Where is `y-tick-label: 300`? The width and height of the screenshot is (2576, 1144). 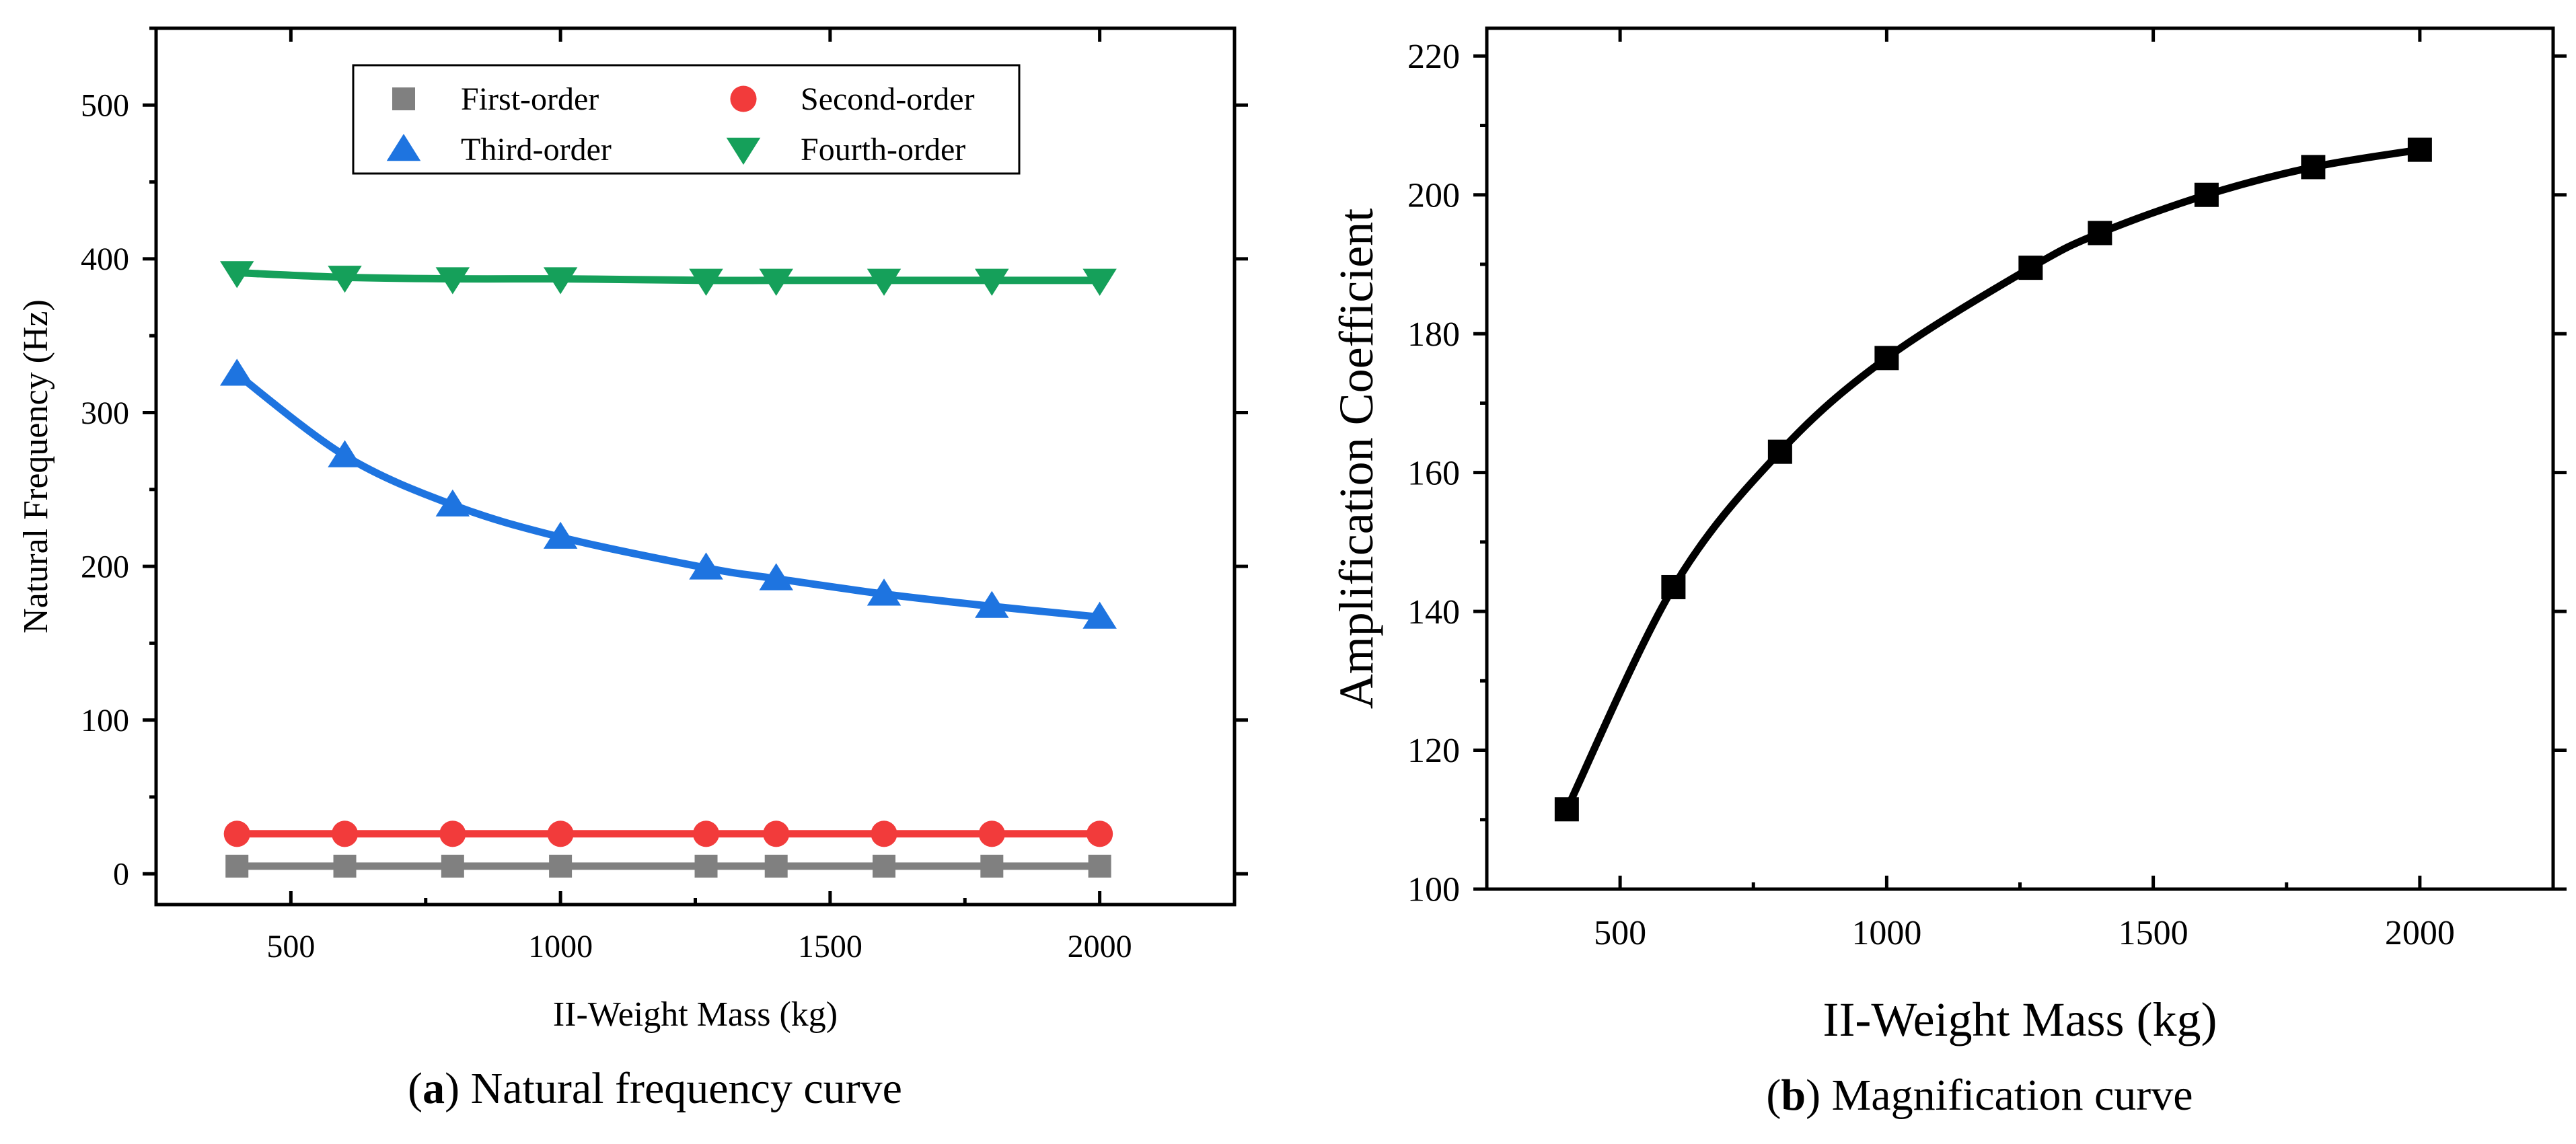 y-tick-label: 300 is located at coordinates (105, 413).